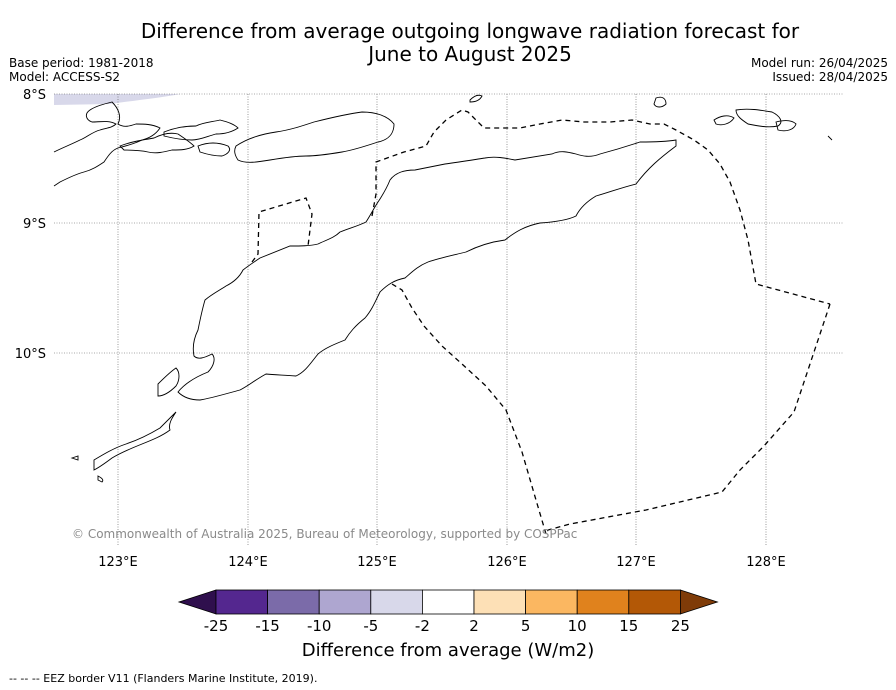  What do you see at coordinates (314, 137) in the screenshot?
I see `coast-wetar` at bounding box center [314, 137].